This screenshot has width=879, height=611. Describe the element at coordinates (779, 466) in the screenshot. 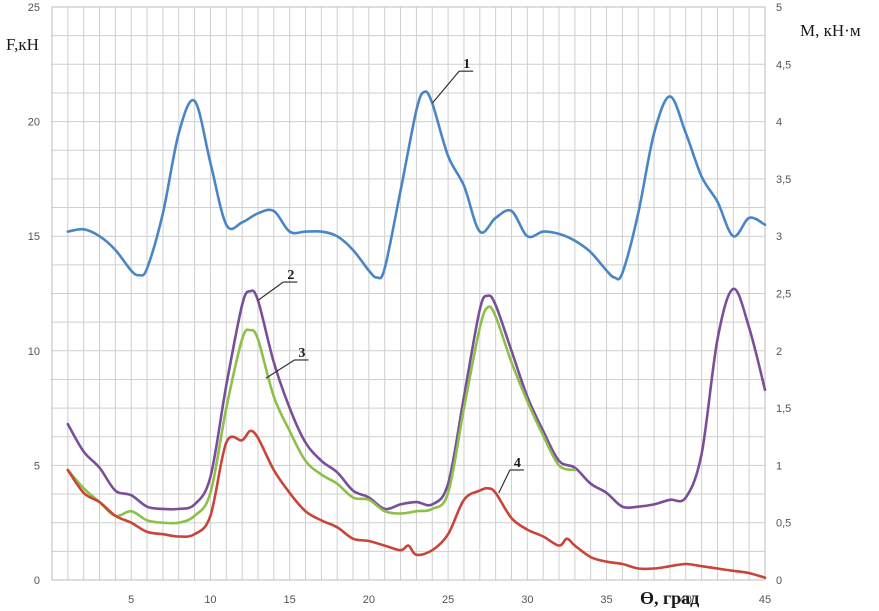

I see `y-right-tick-label: 1` at that location.